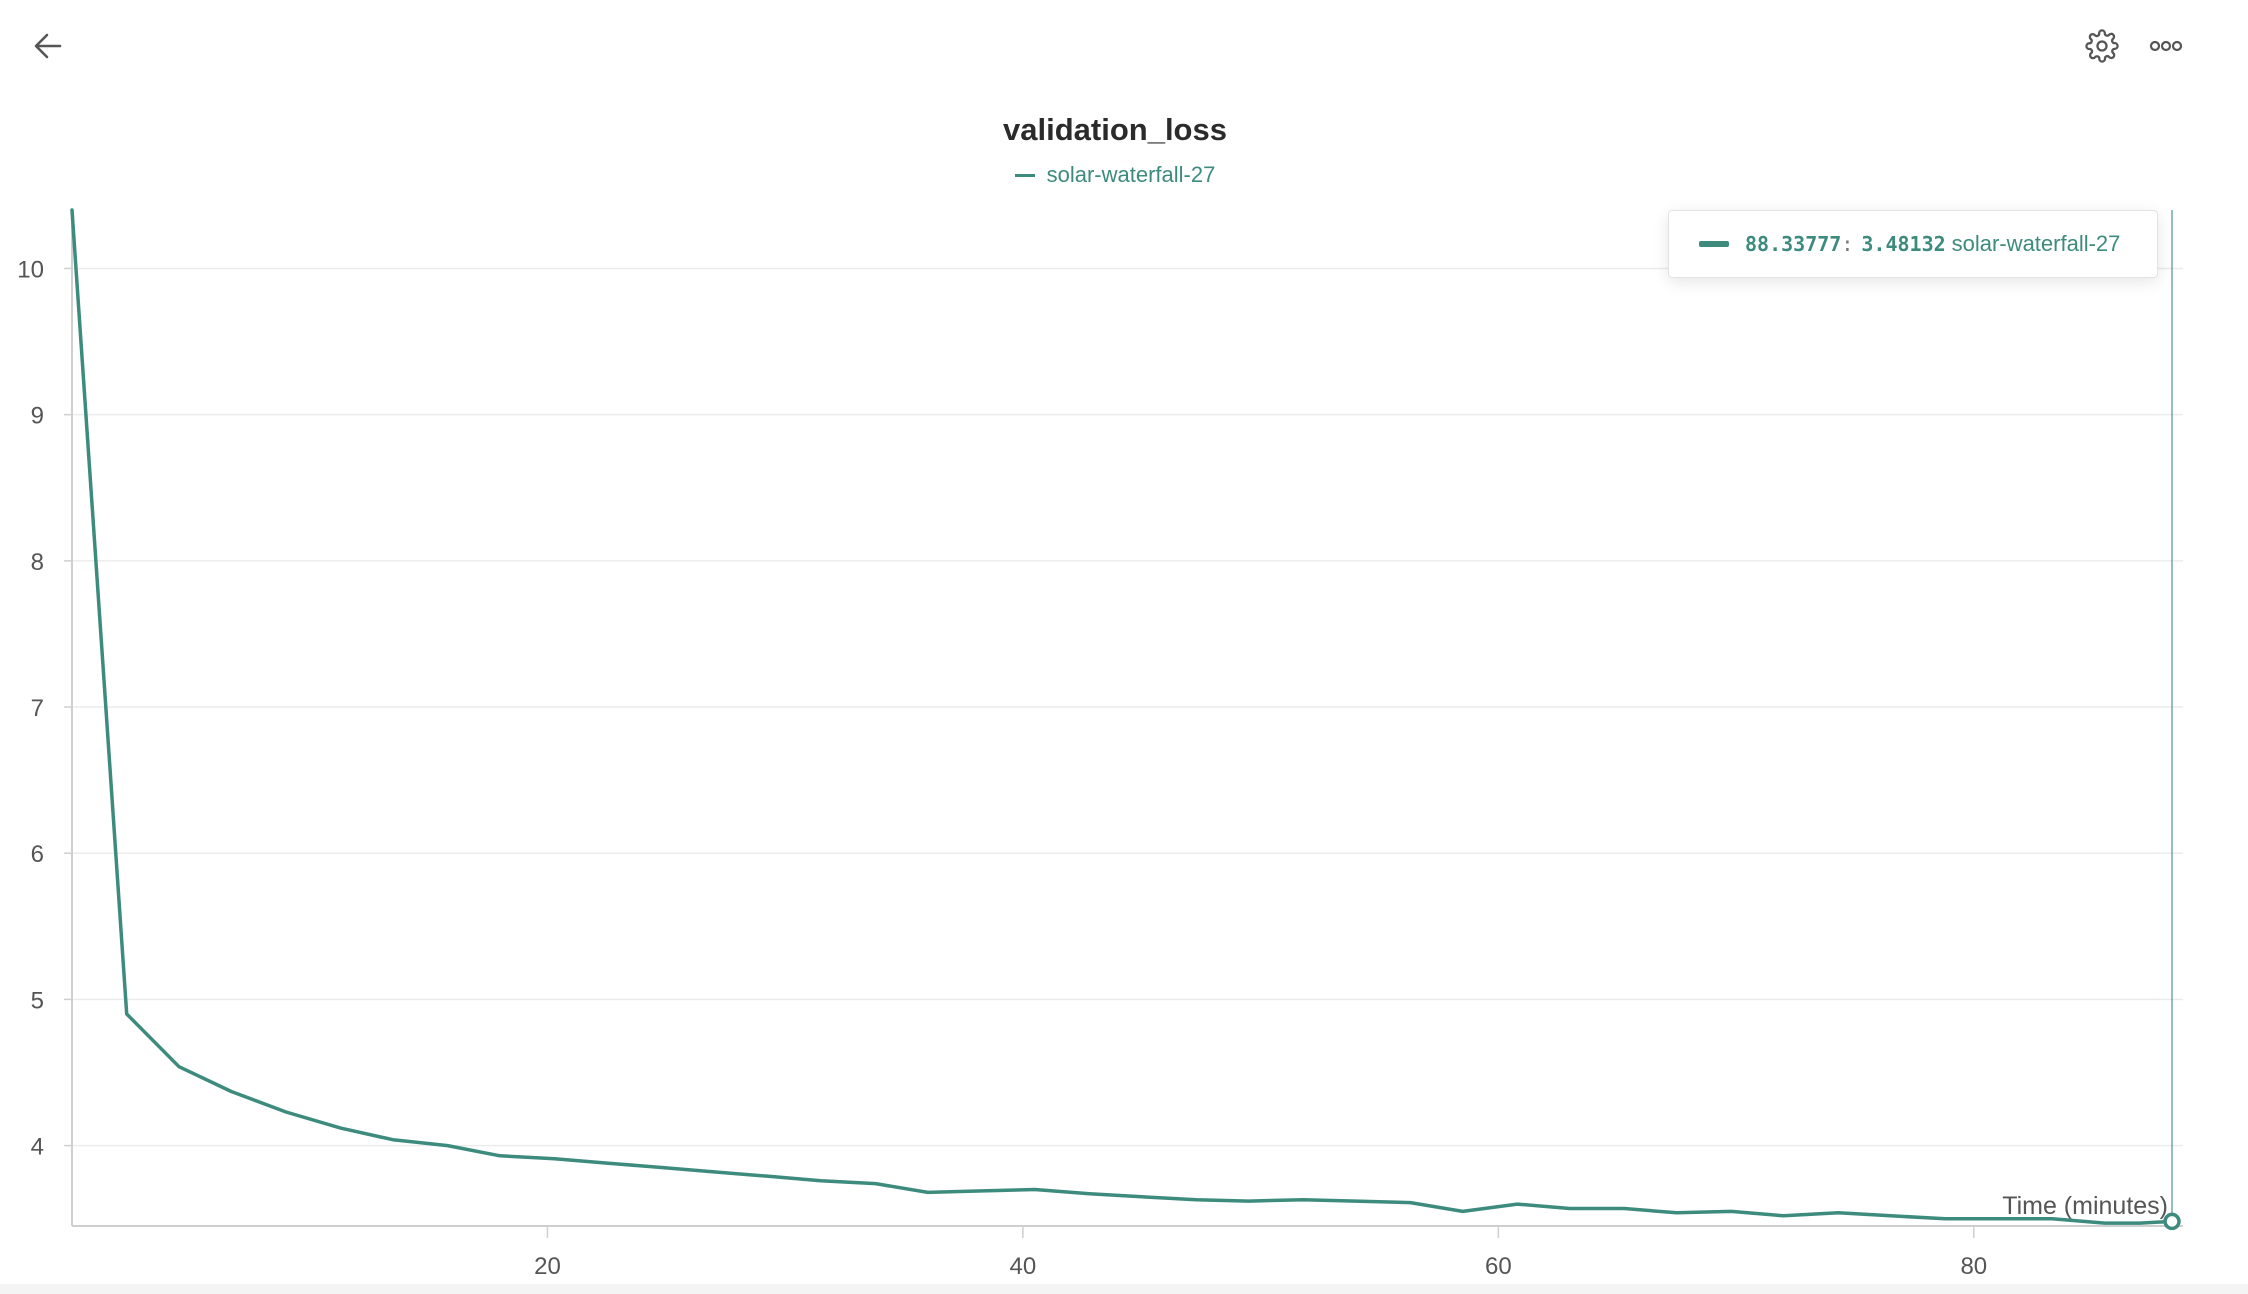 The height and width of the screenshot is (1294, 2248). Describe the element at coordinates (547, 1266) in the screenshot. I see `x-tick-label: 20` at that location.